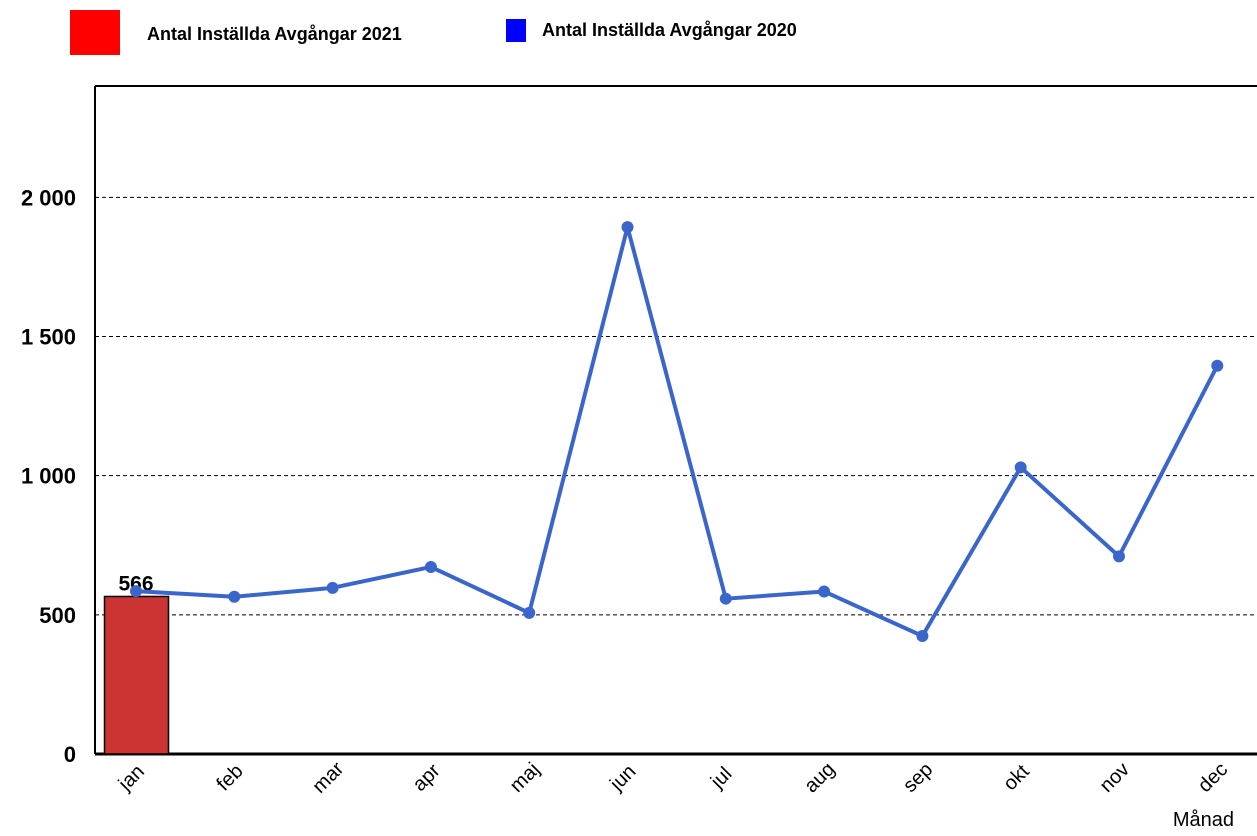  What do you see at coordinates (1203, 820) in the screenshot?
I see `x-axis-title: Månad` at bounding box center [1203, 820].